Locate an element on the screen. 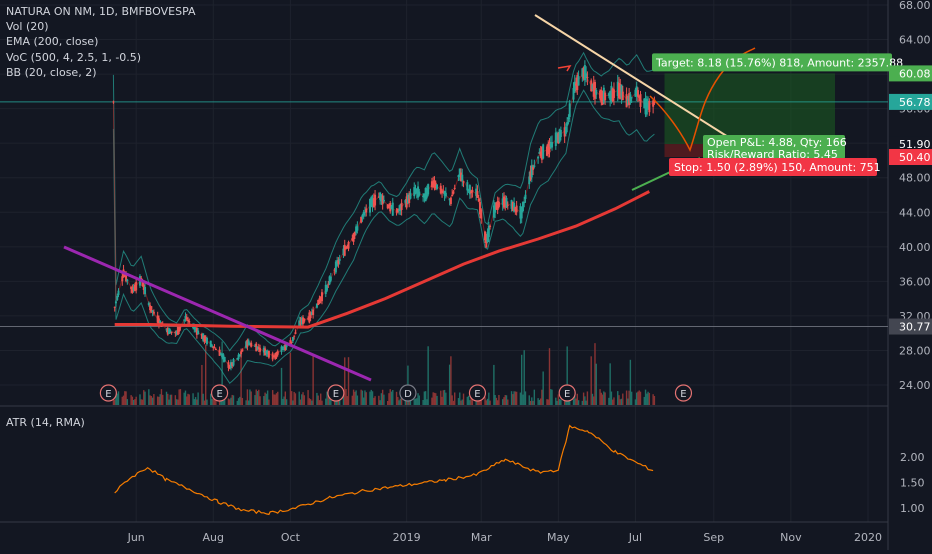 The width and height of the screenshot is (932, 554). atr-line is located at coordinates (384, 470).